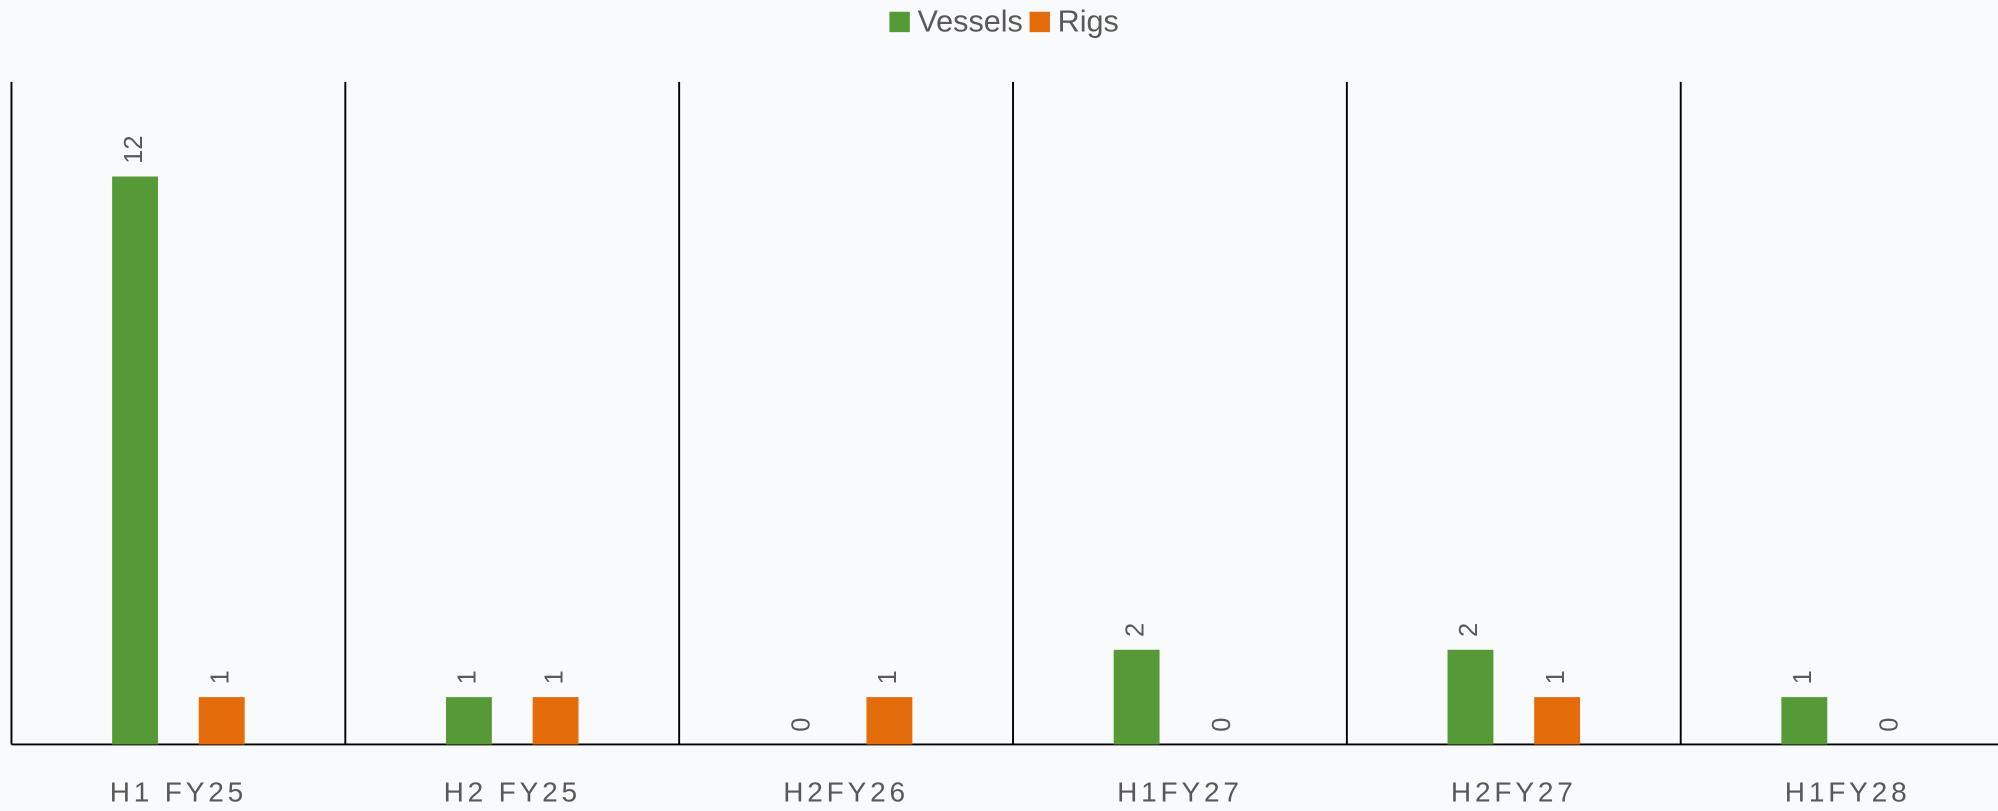  Describe the element at coordinates (178, 792) in the screenshot. I see `x-tick-label: H1 FY25` at that location.